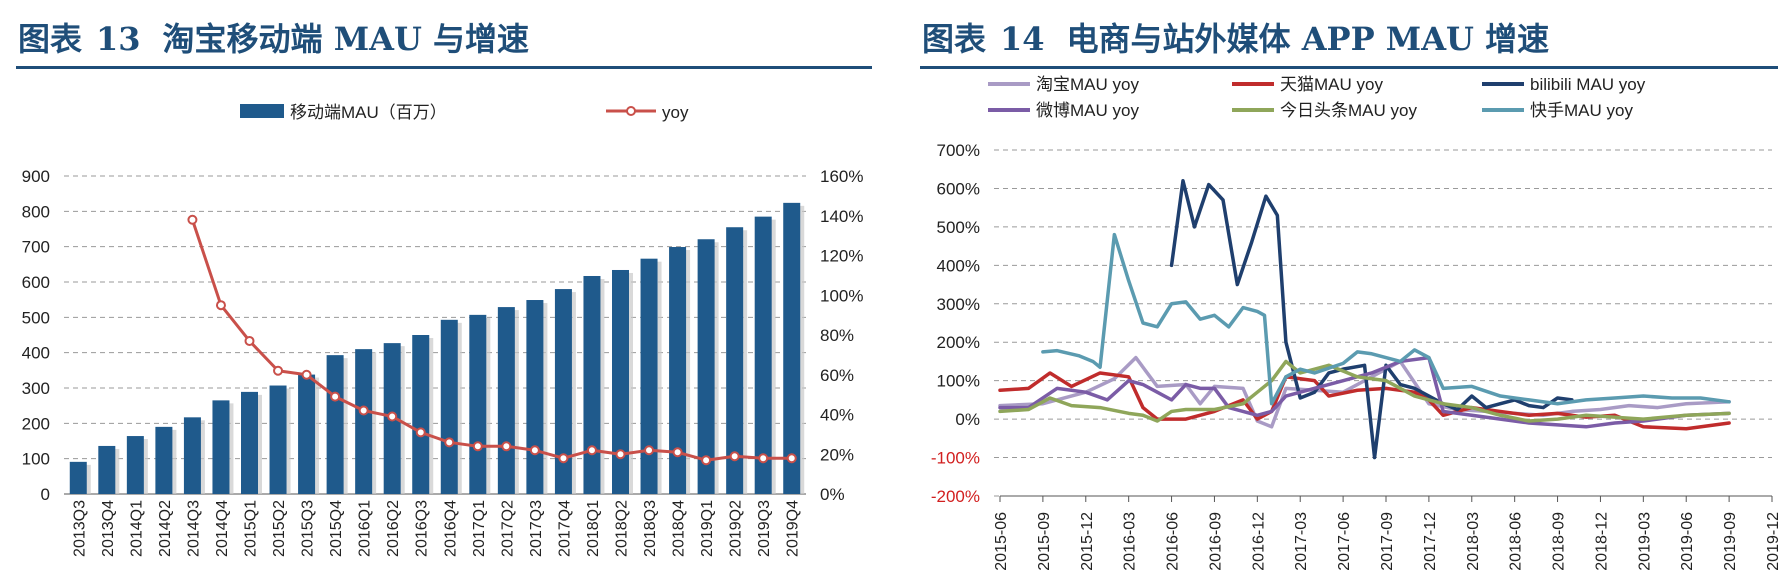 The width and height of the screenshot is (1790, 588). What do you see at coordinates (955, 496) in the screenshot?
I see `y-tick: -200%` at bounding box center [955, 496].